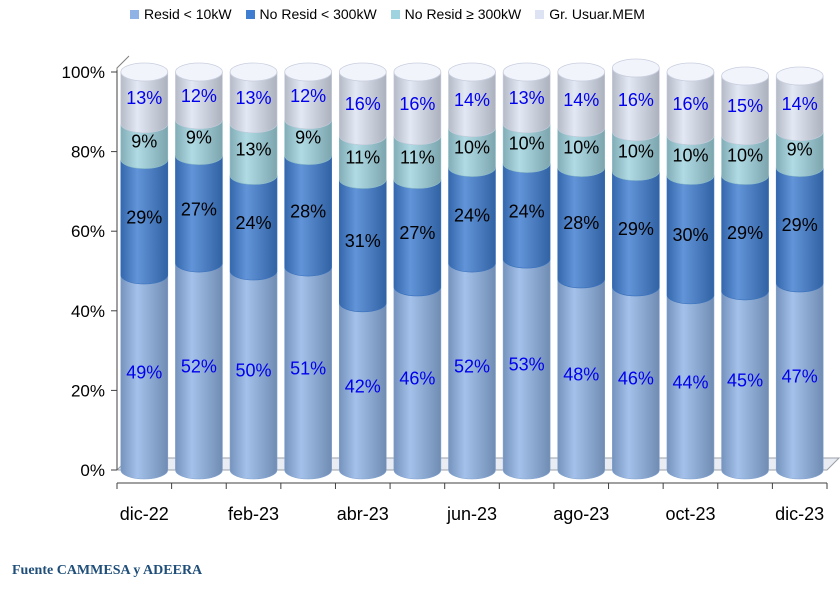 Image resolution: width=840 pixels, height=589 pixels. I want to click on legend-item-1: No Resid < 300kW, so click(311, 14).